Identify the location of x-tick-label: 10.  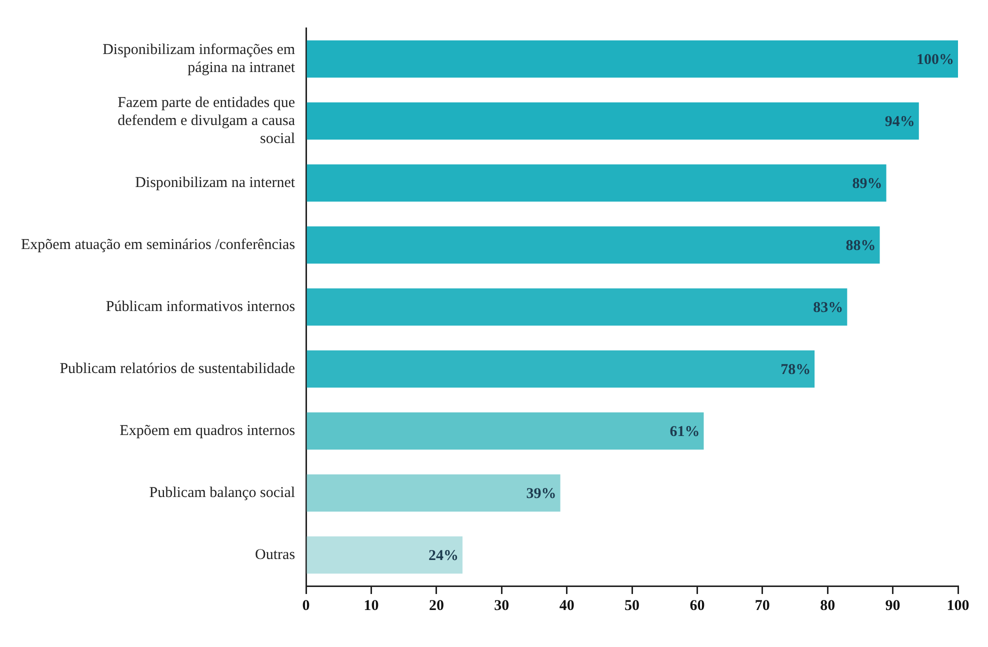
(371, 606).